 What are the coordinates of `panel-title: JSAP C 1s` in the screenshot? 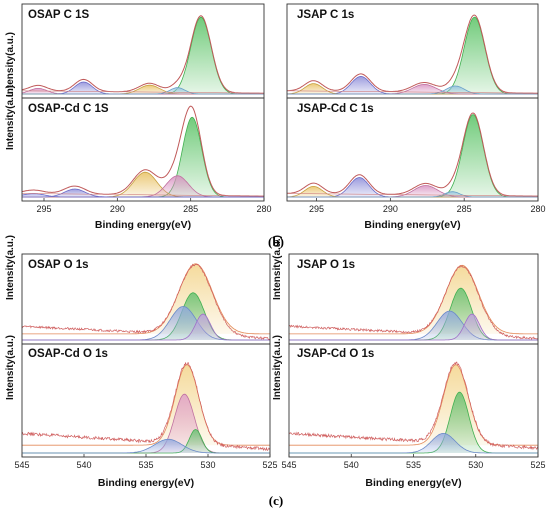 It's located at (325, 15).